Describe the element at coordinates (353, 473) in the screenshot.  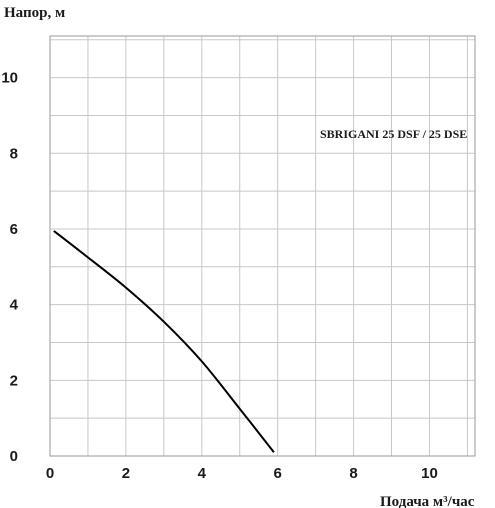
I see `x-tick-label: 8` at that location.